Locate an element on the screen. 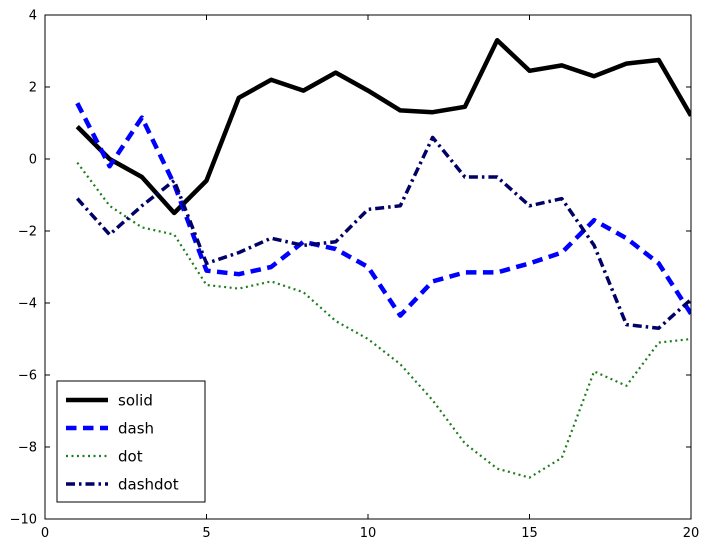 The height and width of the screenshot is (548, 712). legend-label: dash is located at coordinates (136, 429).